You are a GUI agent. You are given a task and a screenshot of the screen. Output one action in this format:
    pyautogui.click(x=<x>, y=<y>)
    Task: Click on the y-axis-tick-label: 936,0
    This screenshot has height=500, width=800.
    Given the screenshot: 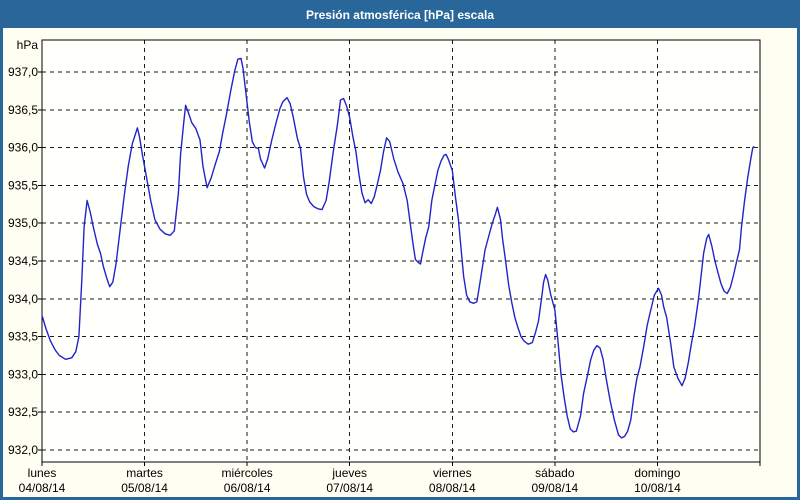 What is the action you would take?
    pyautogui.click(x=23, y=148)
    